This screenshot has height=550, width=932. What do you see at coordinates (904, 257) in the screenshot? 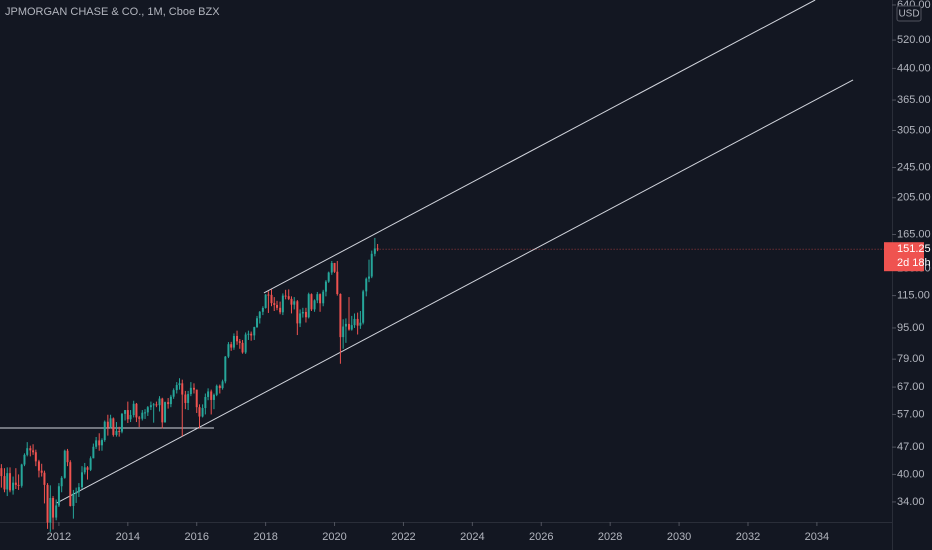
I see `last-price-box` at bounding box center [904, 257].